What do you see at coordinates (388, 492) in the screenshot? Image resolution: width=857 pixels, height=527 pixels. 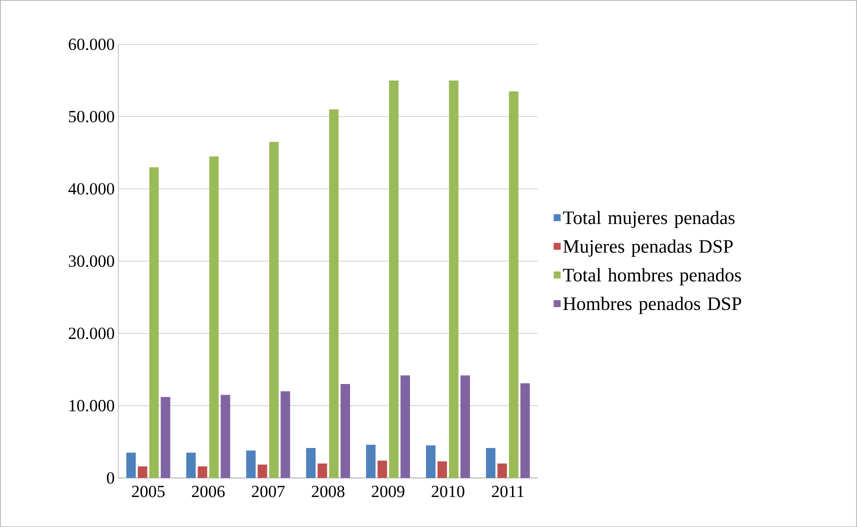 I see `x-tick-label: 2009` at bounding box center [388, 492].